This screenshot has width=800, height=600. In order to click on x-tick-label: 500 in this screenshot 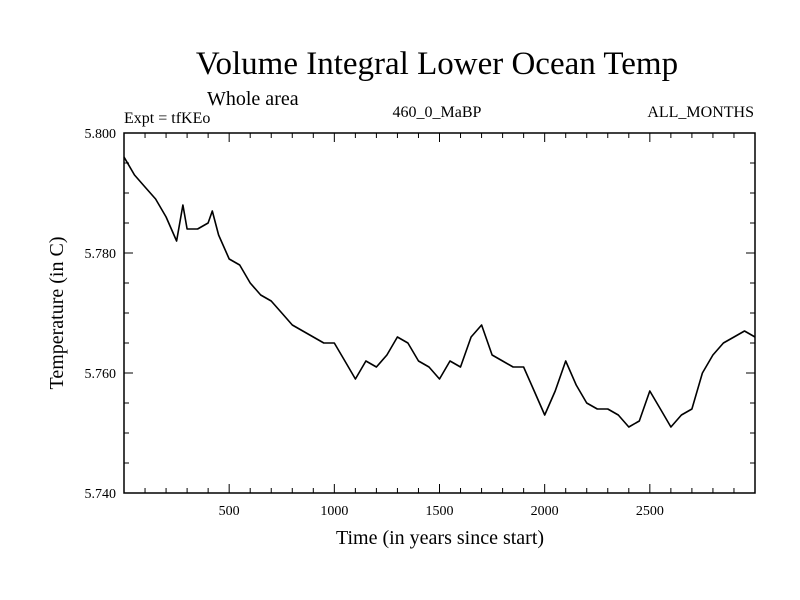, I will do `click(229, 511)`.